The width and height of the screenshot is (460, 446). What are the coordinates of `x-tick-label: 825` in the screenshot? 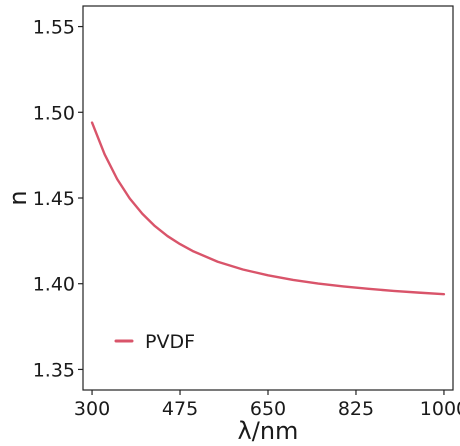 It's located at (356, 409).